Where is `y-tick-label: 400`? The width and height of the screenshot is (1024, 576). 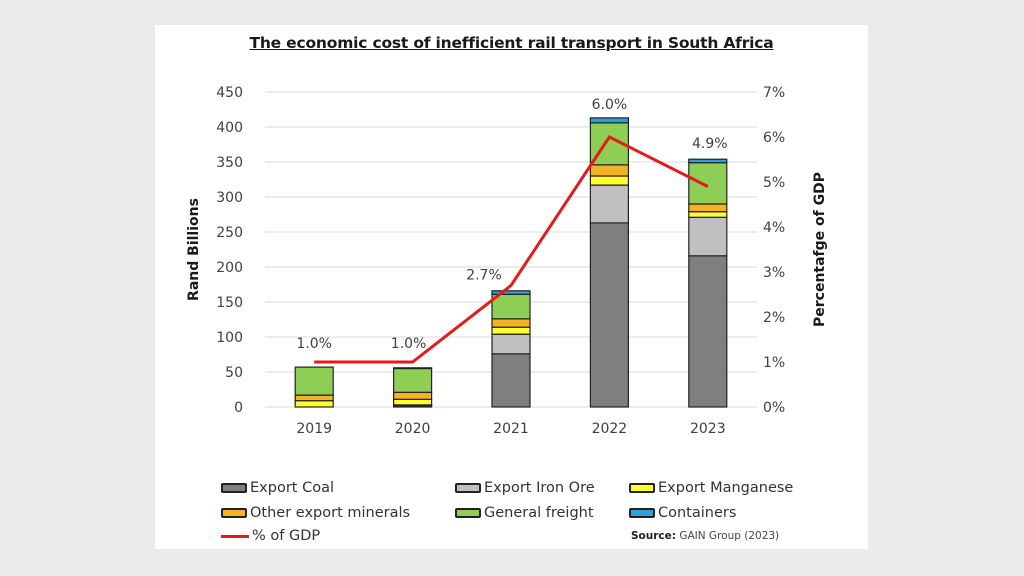
y-tick-label: 400 is located at coordinates (229, 128).